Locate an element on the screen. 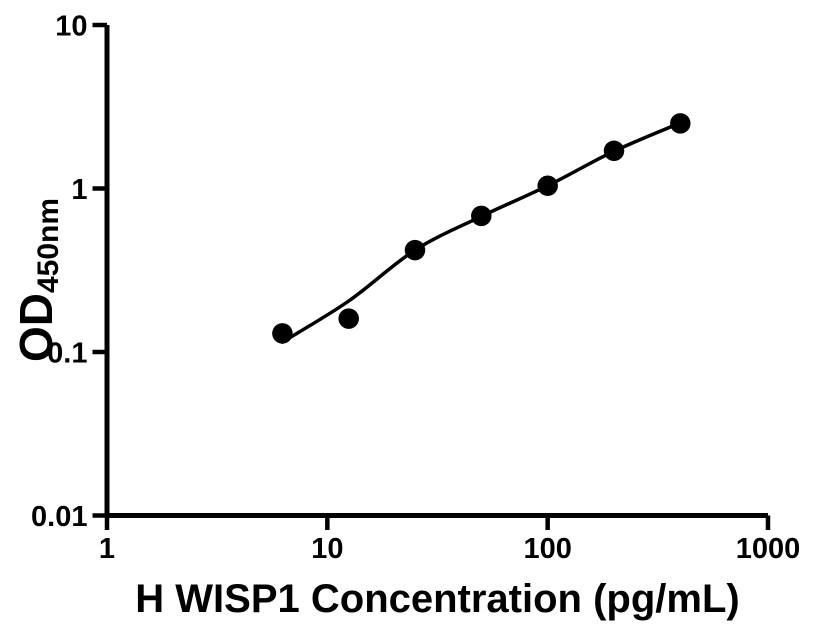 The width and height of the screenshot is (816, 640). y-tick-label: 0.01 is located at coordinates (59, 517).